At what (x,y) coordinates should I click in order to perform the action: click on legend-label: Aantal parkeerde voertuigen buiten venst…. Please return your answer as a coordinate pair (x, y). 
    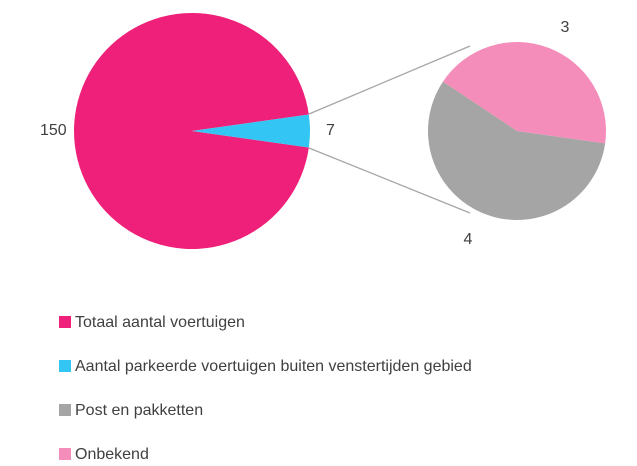
    Looking at the image, I should click on (273, 366).